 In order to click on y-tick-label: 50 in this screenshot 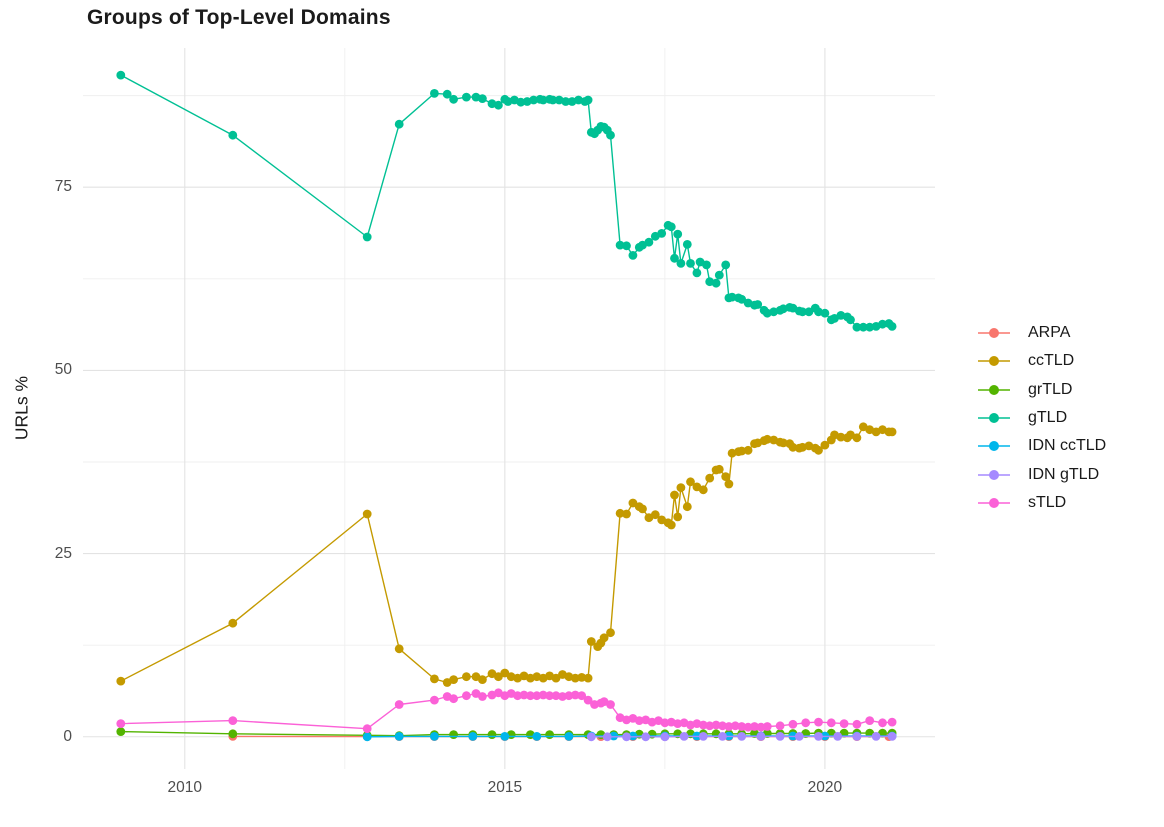, I will do `click(63, 370)`.